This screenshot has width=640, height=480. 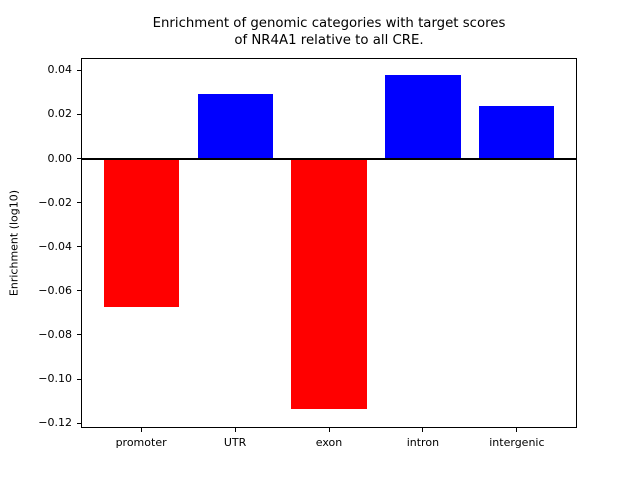 What do you see at coordinates (60, 114) in the screenshot?
I see `y-tick-label: 0.02` at bounding box center [60, 114].